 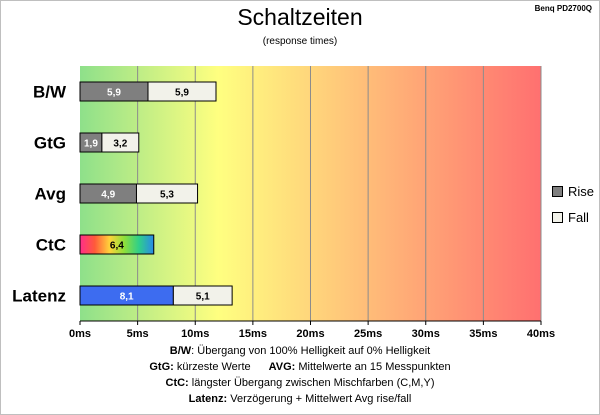 What do you see at coordinates (114, 93) in the screenshot?
I see `bar-label-rise: 5,9` at bounding box center [114, 93].